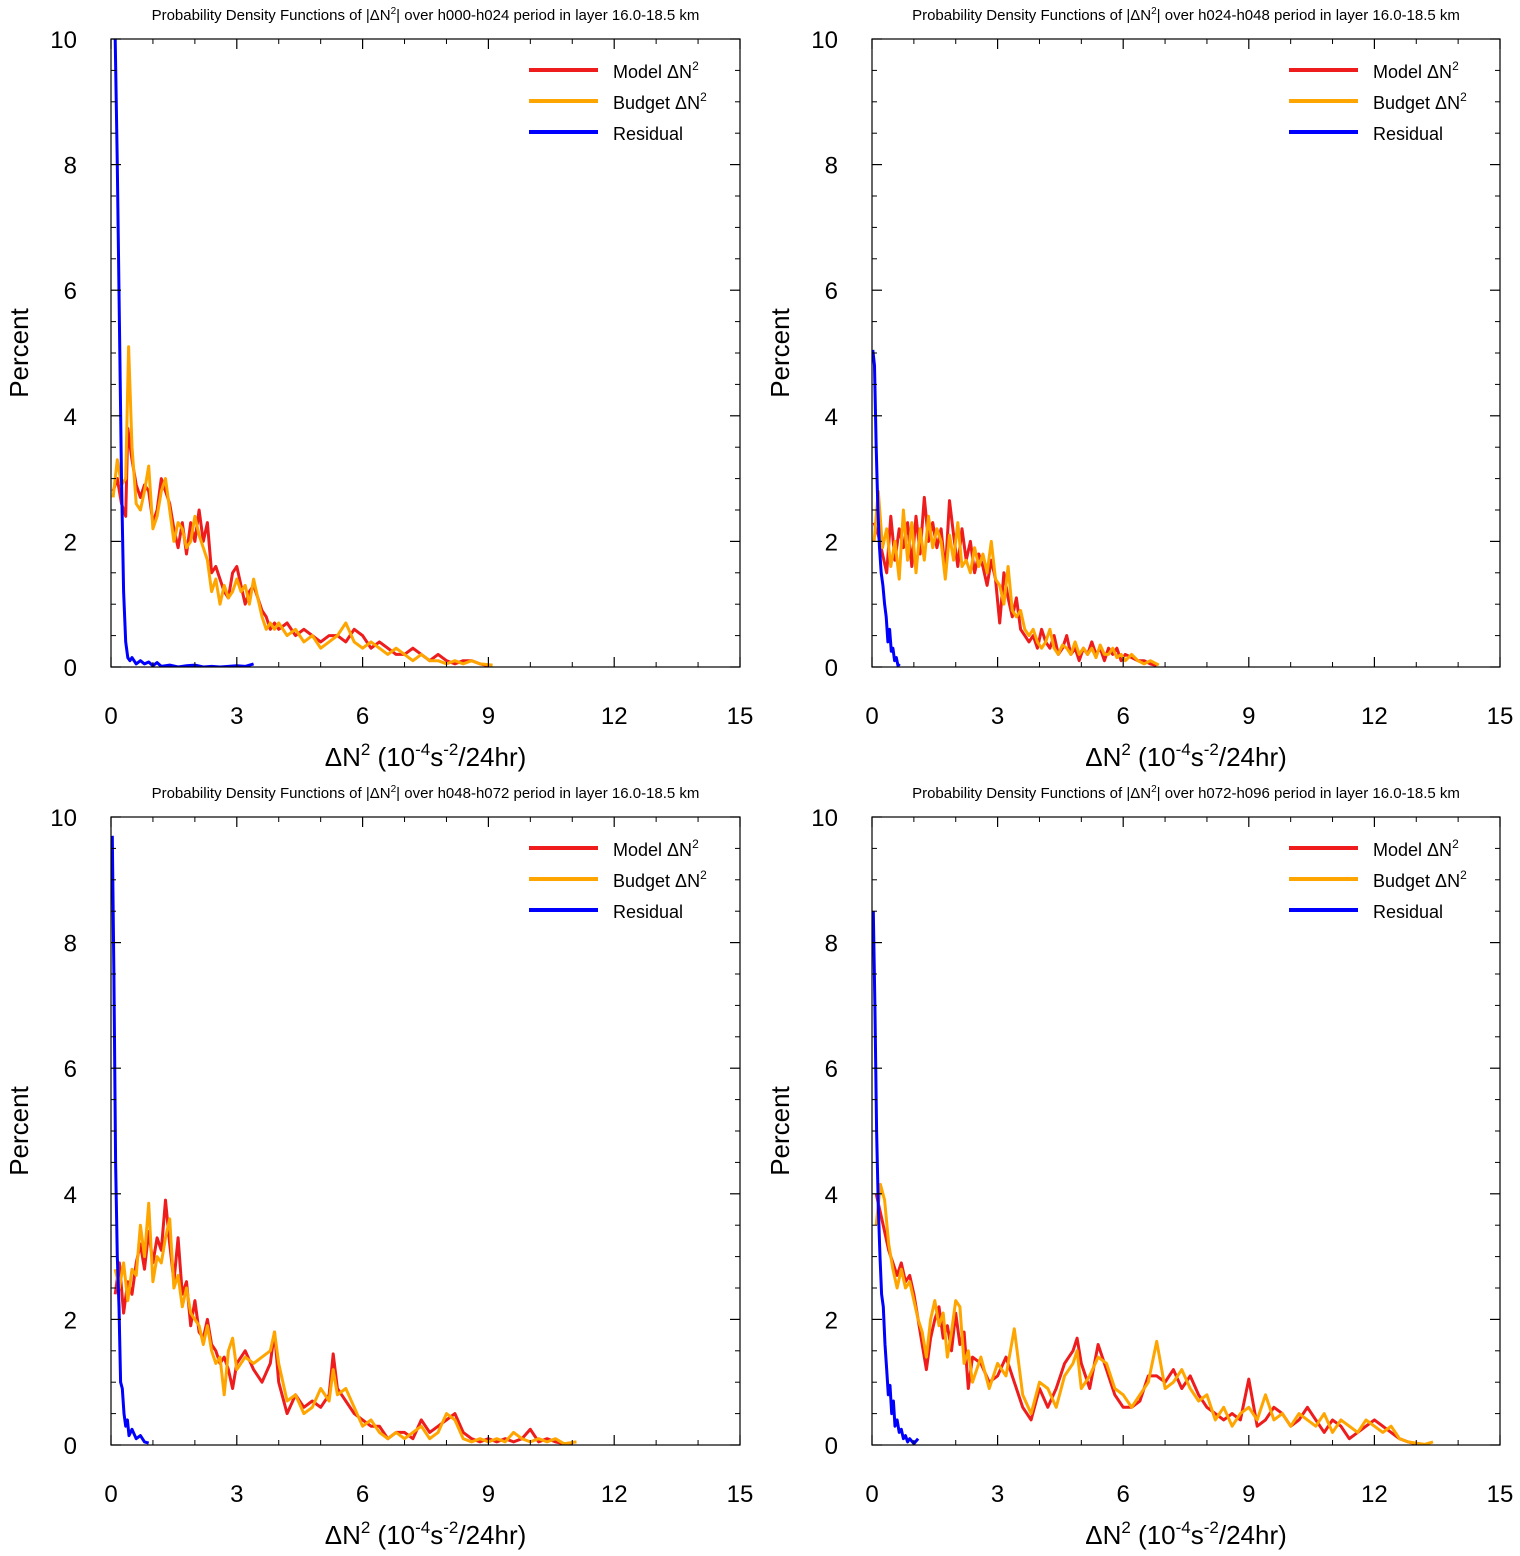 The image size is (1520, 1556). Describe the element at coordinates (70, 668) in the screenshot. I see `y-tick-label: 0` at that location.